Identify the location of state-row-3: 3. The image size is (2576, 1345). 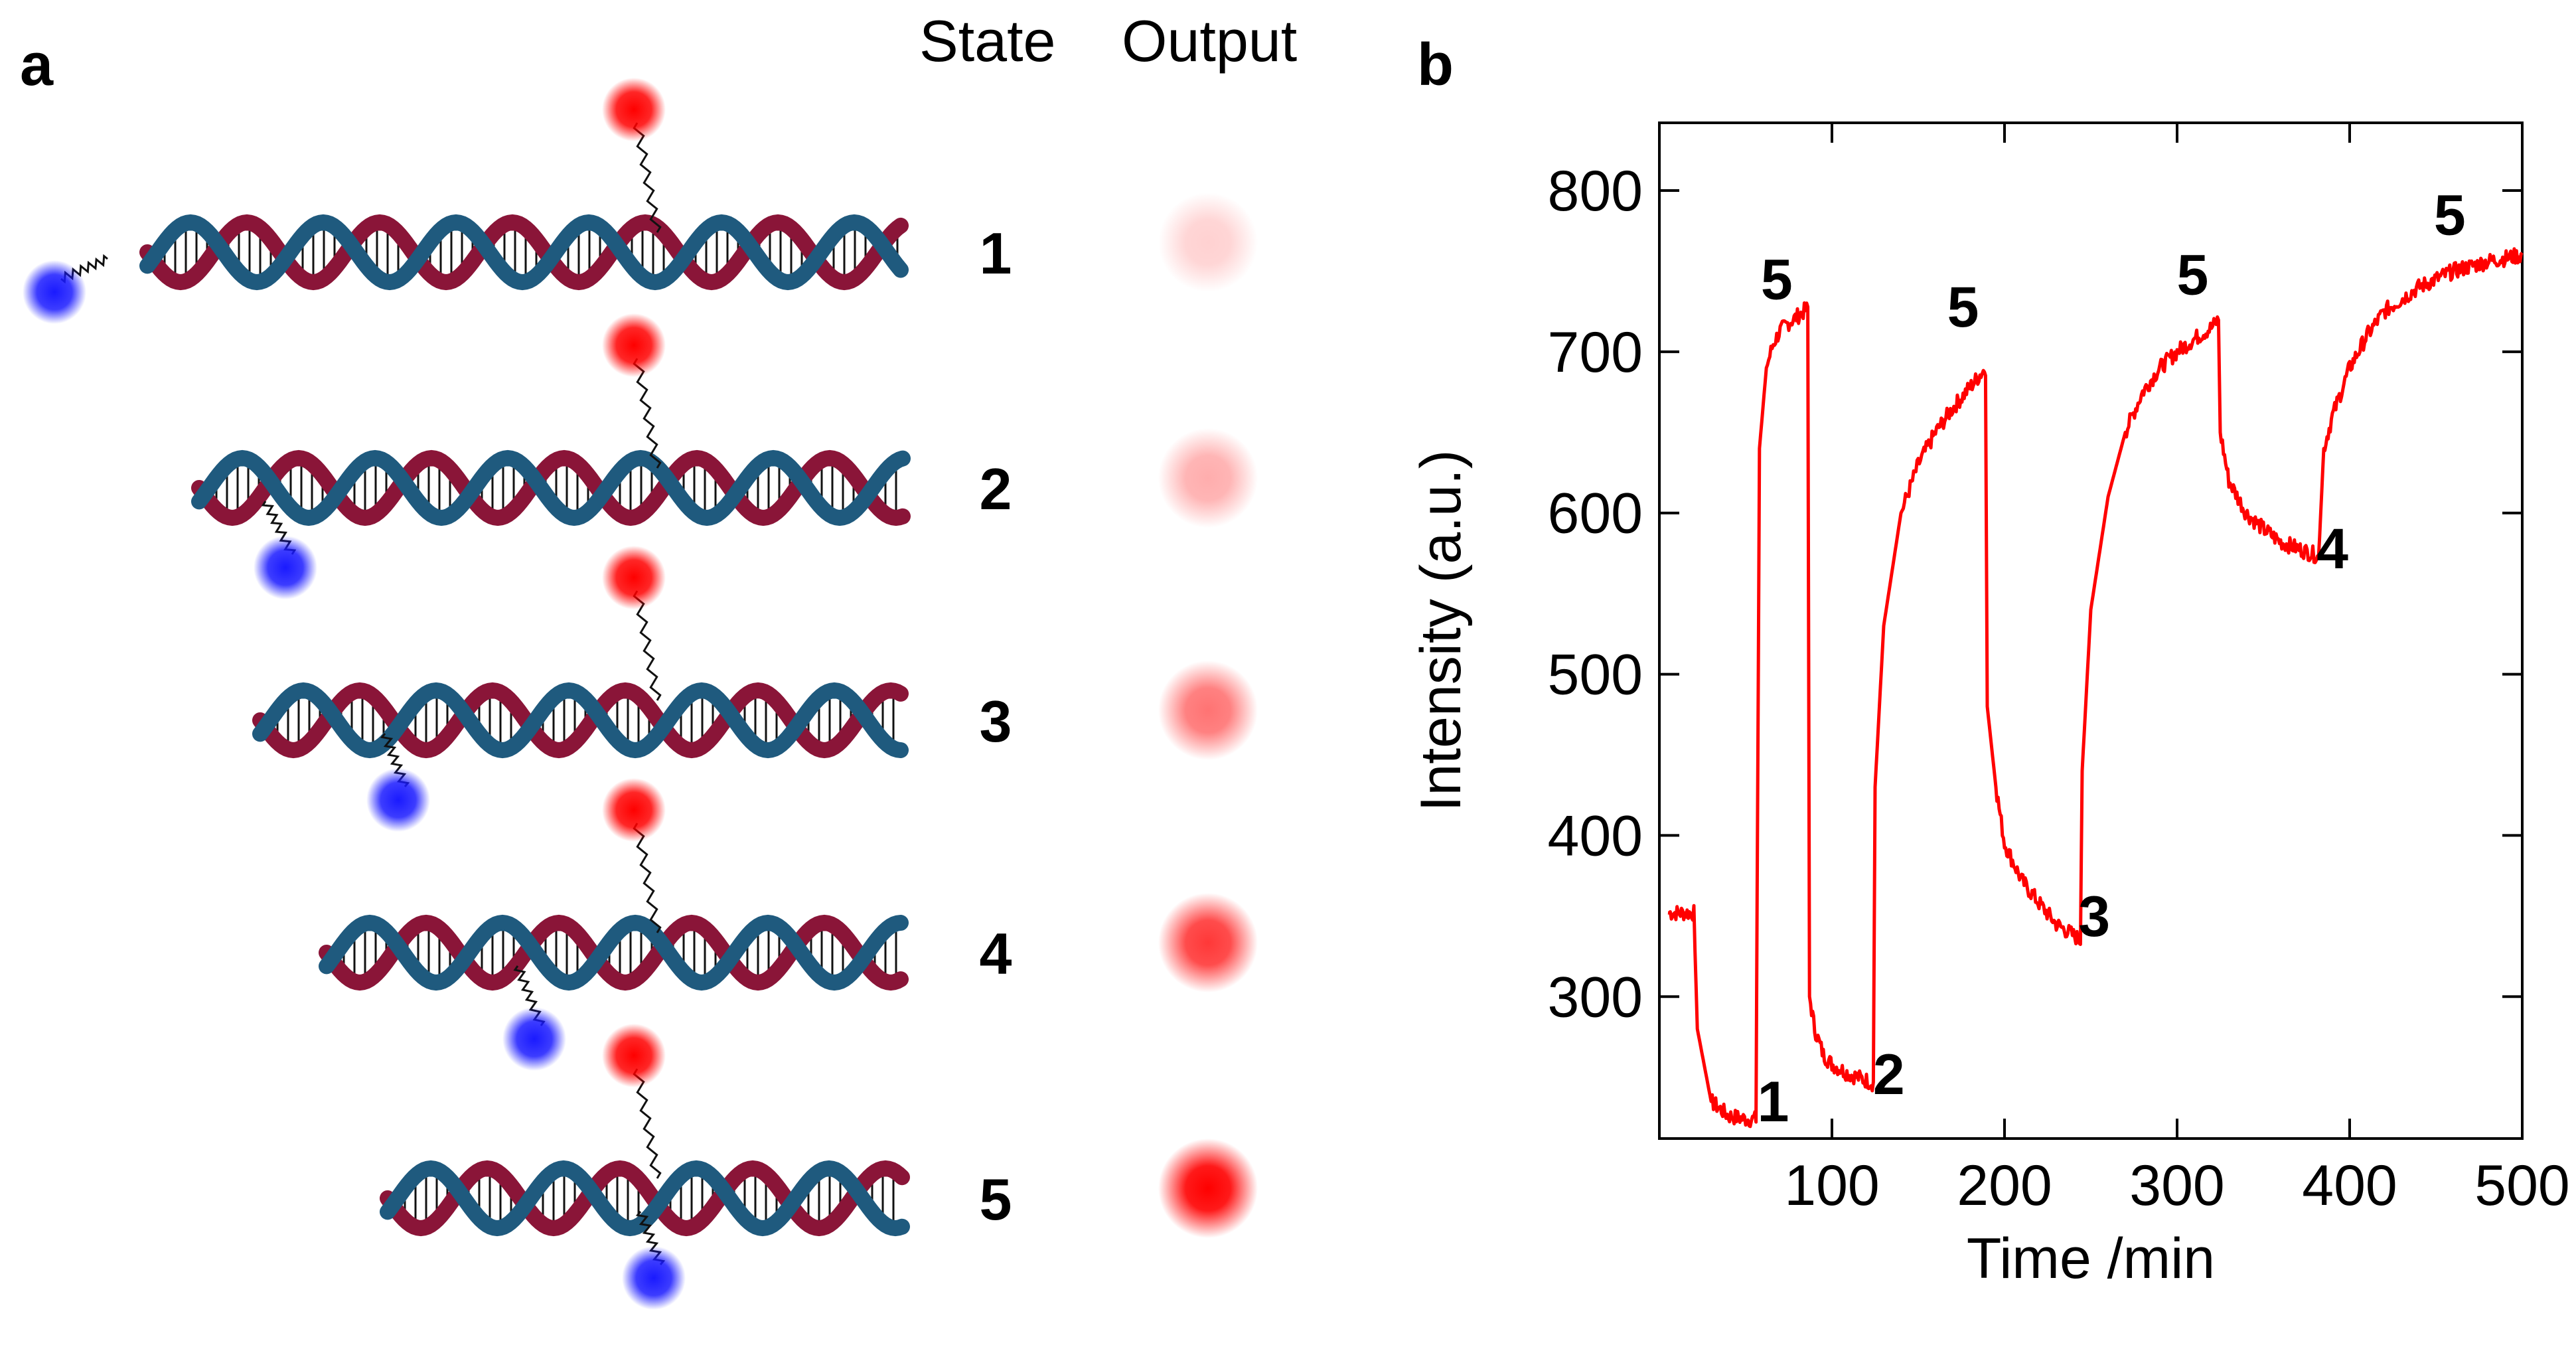
(755, 689).